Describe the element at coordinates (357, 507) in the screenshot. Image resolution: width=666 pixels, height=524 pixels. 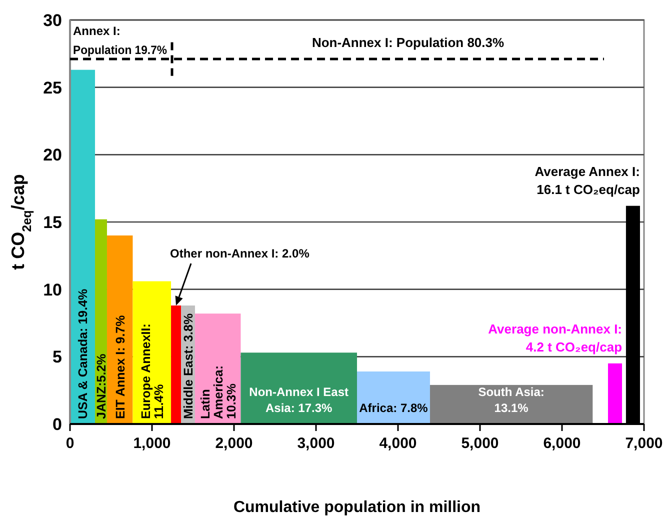
I see `x-axis-title: Cumulative population in million` at that location.